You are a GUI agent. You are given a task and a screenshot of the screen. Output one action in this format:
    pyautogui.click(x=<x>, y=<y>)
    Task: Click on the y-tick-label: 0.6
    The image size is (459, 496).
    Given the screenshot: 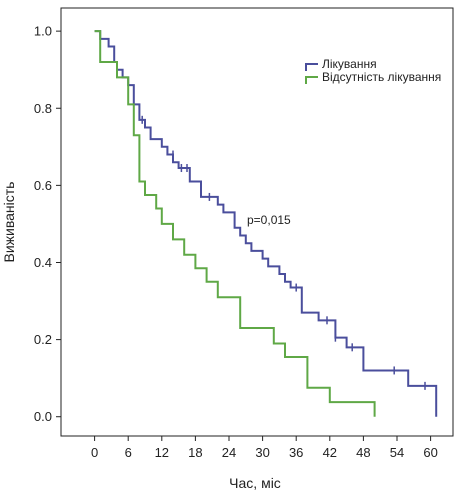 What is the action you would take?
    pyautogui.click(x=43, y=185)
    